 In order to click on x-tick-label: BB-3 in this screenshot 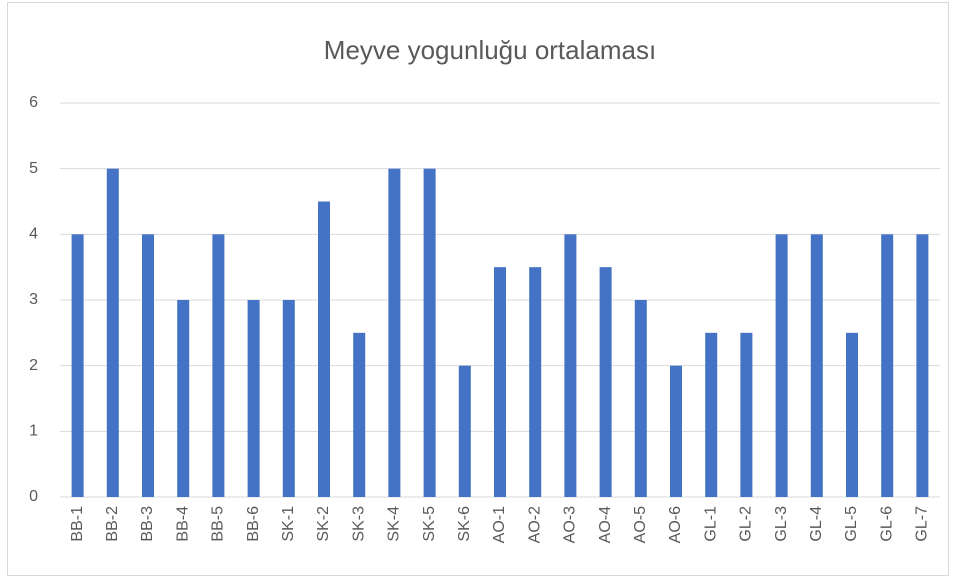, I will do `click(147, 524)`.